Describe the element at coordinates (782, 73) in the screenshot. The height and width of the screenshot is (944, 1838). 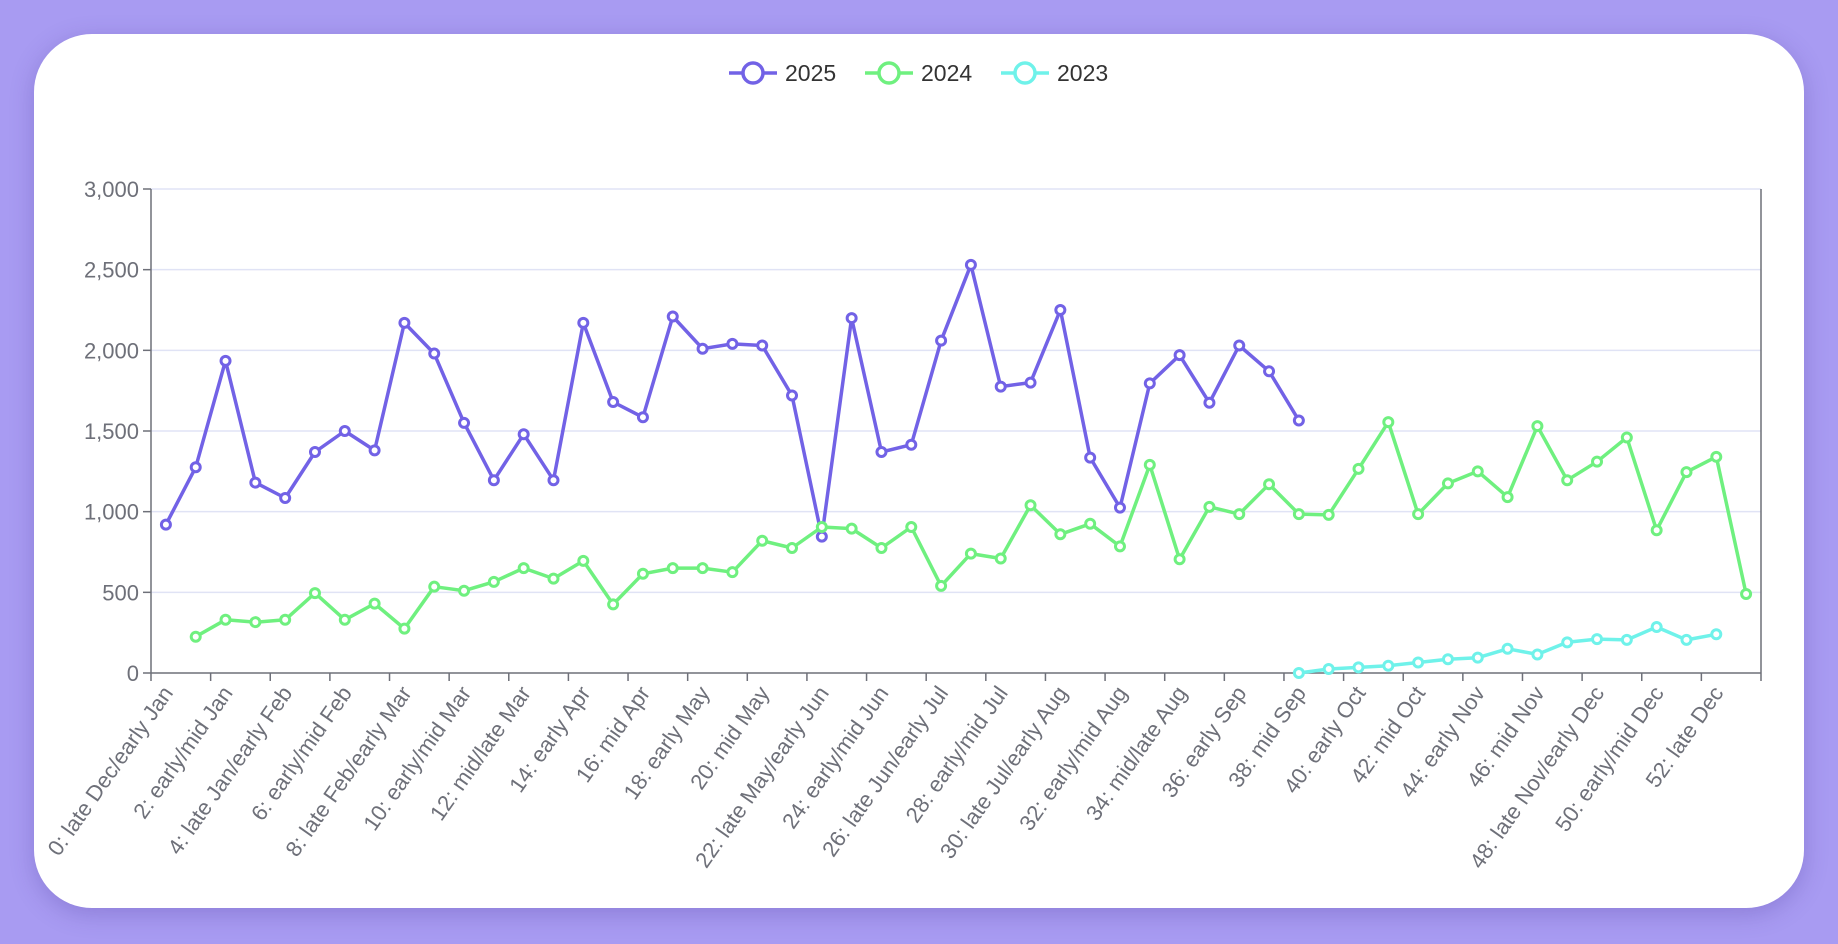
I see `legend-item-2025: 2025` at that location.